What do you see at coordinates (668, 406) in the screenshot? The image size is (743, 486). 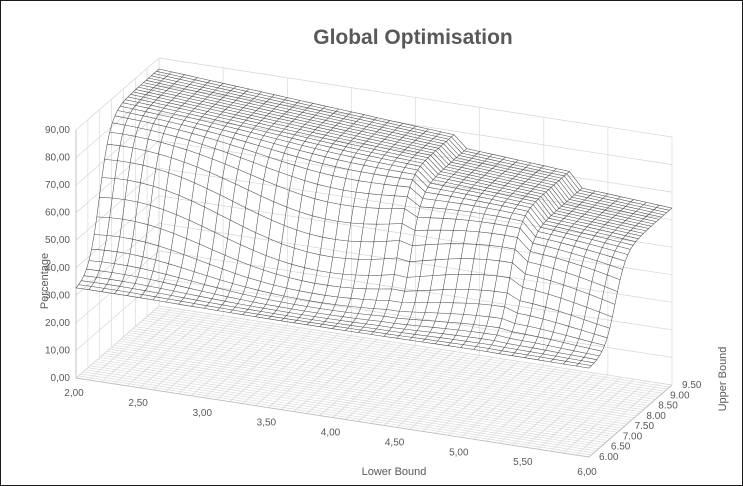 I see `y-tick-label: 8.50` at bounding box center [668, 406].